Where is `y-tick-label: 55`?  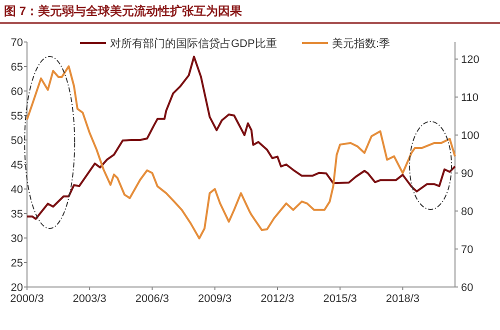 y-tick-label: 55 is located at coordinates (16, 116).